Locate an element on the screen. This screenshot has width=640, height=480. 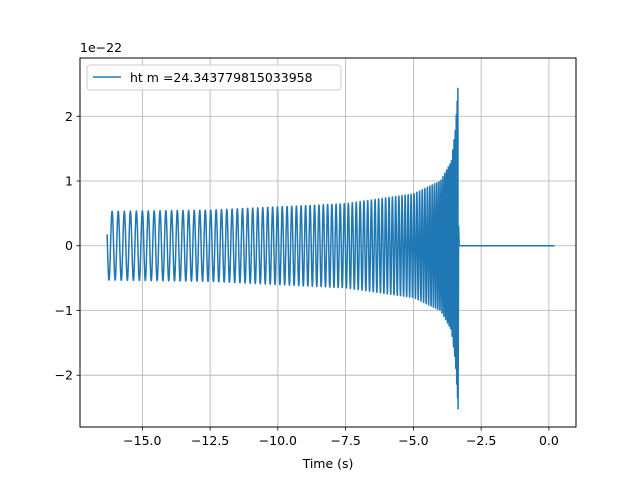
y-axis: −2 −1 0 1 2 is located at coordinates (67, 246).